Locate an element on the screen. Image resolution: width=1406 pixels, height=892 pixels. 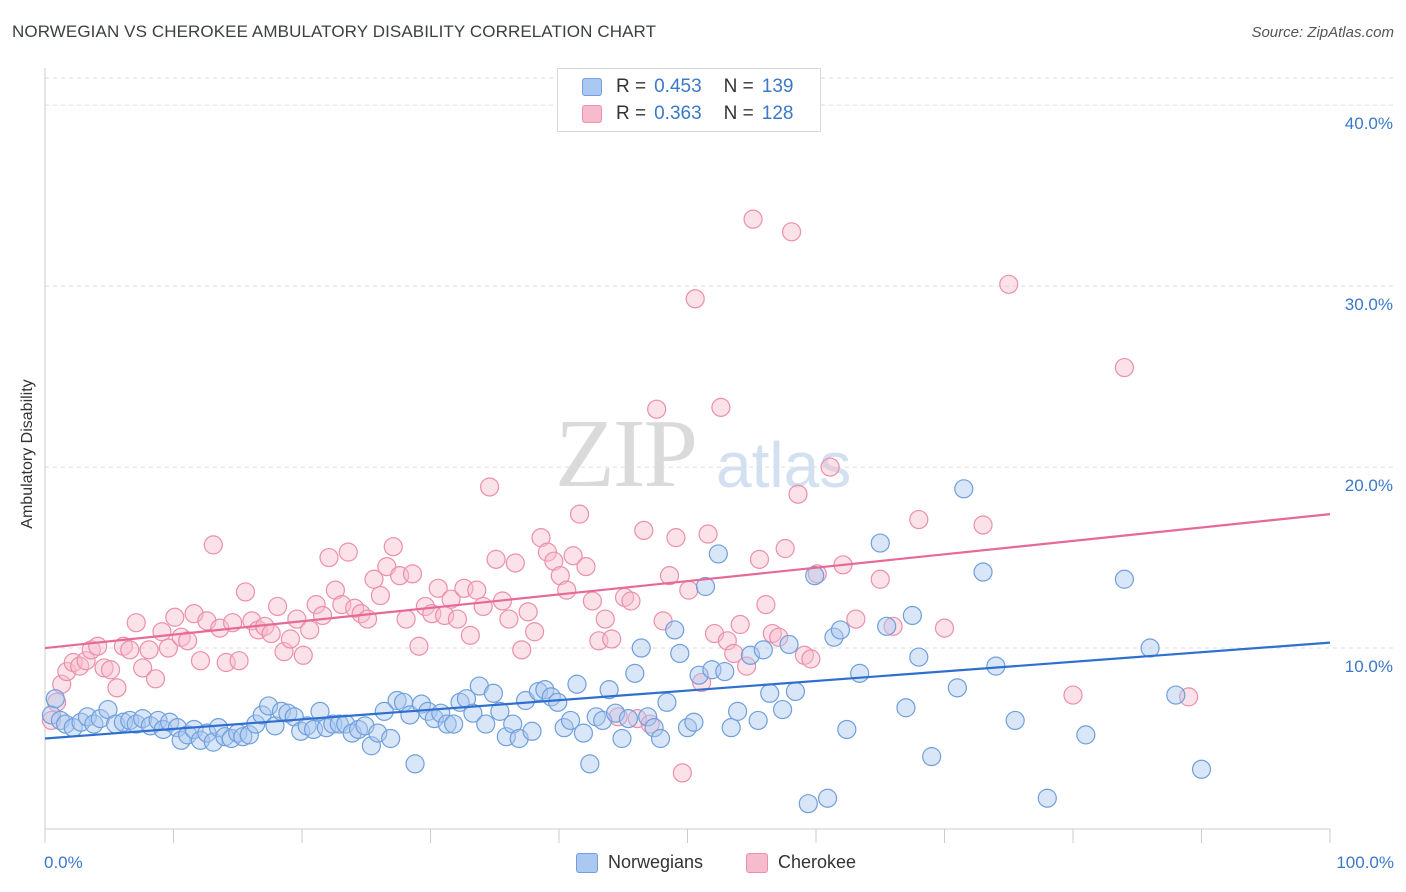
x-tick-label-min: 0.0% is located at coordinates (63, 862).